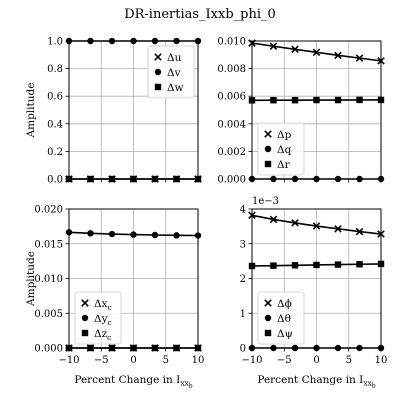  I want to click on legend-label-text: Δw, so click(175, 88).